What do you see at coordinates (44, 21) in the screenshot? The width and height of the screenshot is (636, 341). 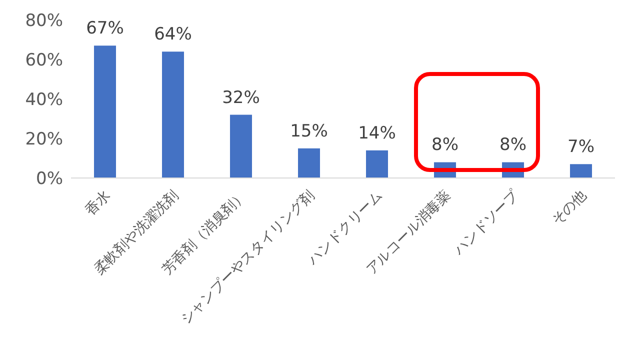 I see `y-tick-label: 80%` at bounding box center [44, 21].